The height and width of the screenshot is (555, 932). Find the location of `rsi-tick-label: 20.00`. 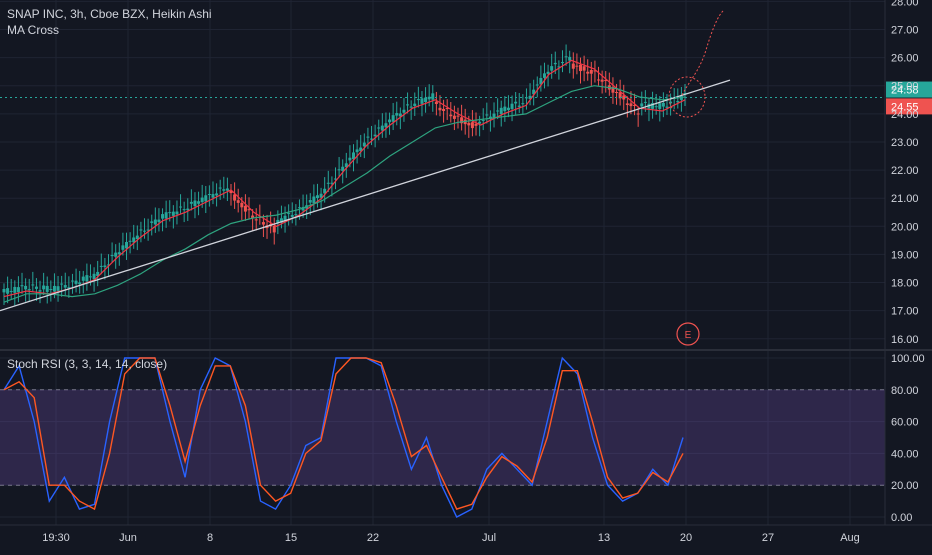

rsi-tick-label: 20.00 is located at coordinates (905, 486).